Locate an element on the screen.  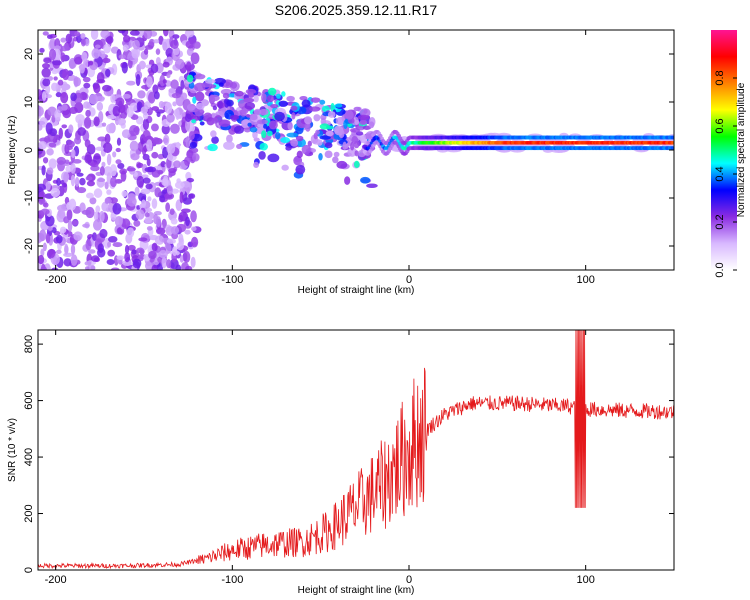
spectrogram-y-tick-label: 10 is located at coordinates (29, 102).